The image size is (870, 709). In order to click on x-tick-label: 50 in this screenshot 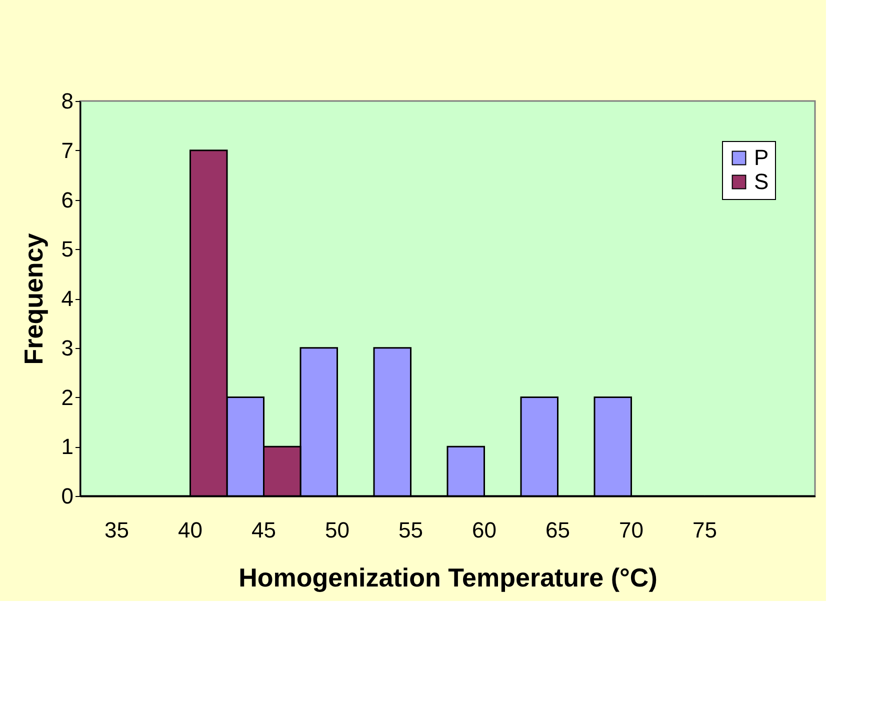, I will do `click(337, 530)`.